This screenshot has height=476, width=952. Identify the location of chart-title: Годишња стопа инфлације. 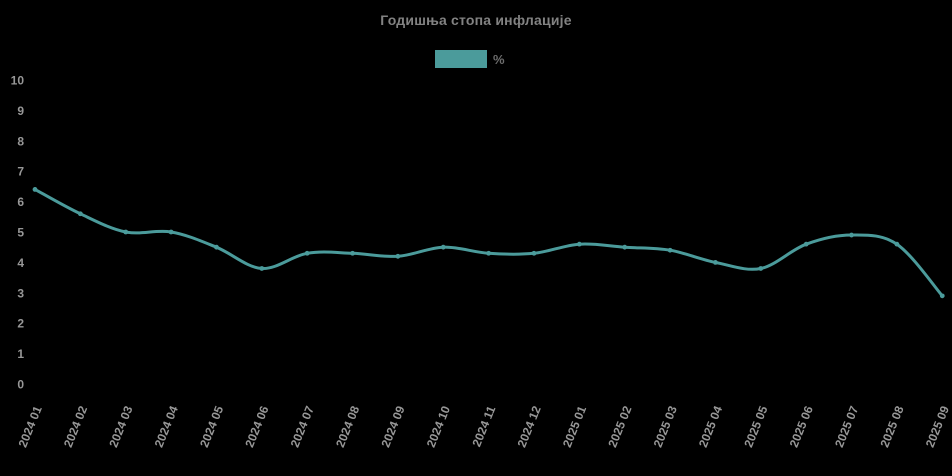
(476, 20).